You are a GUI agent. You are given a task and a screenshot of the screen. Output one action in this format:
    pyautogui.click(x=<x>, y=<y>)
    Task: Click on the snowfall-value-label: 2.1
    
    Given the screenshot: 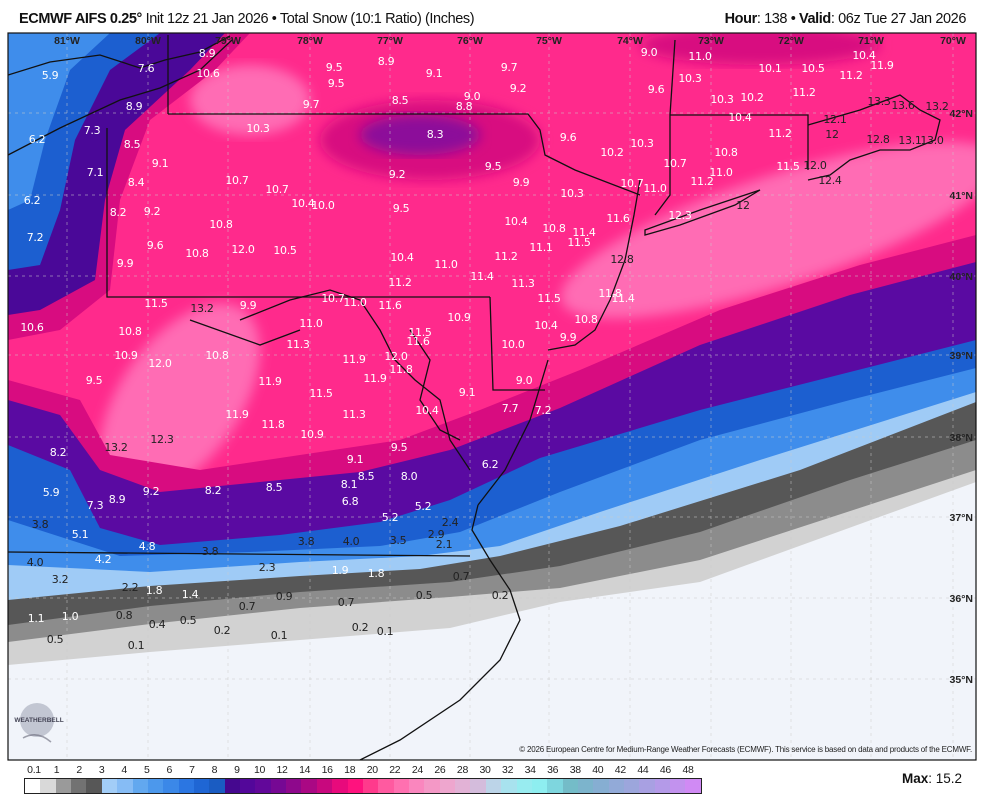 What is the action you would take?
    pyautogui.click(x=444, y=544)
    